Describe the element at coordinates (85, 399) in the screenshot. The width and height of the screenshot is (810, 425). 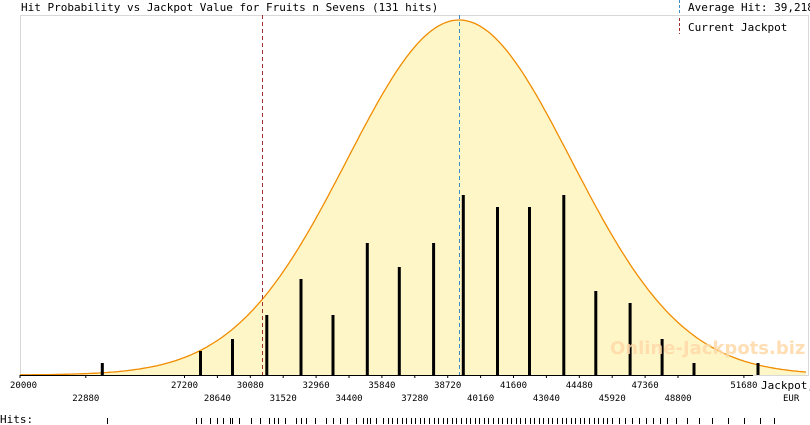
I see `x-tick-label: 22880` at that location.